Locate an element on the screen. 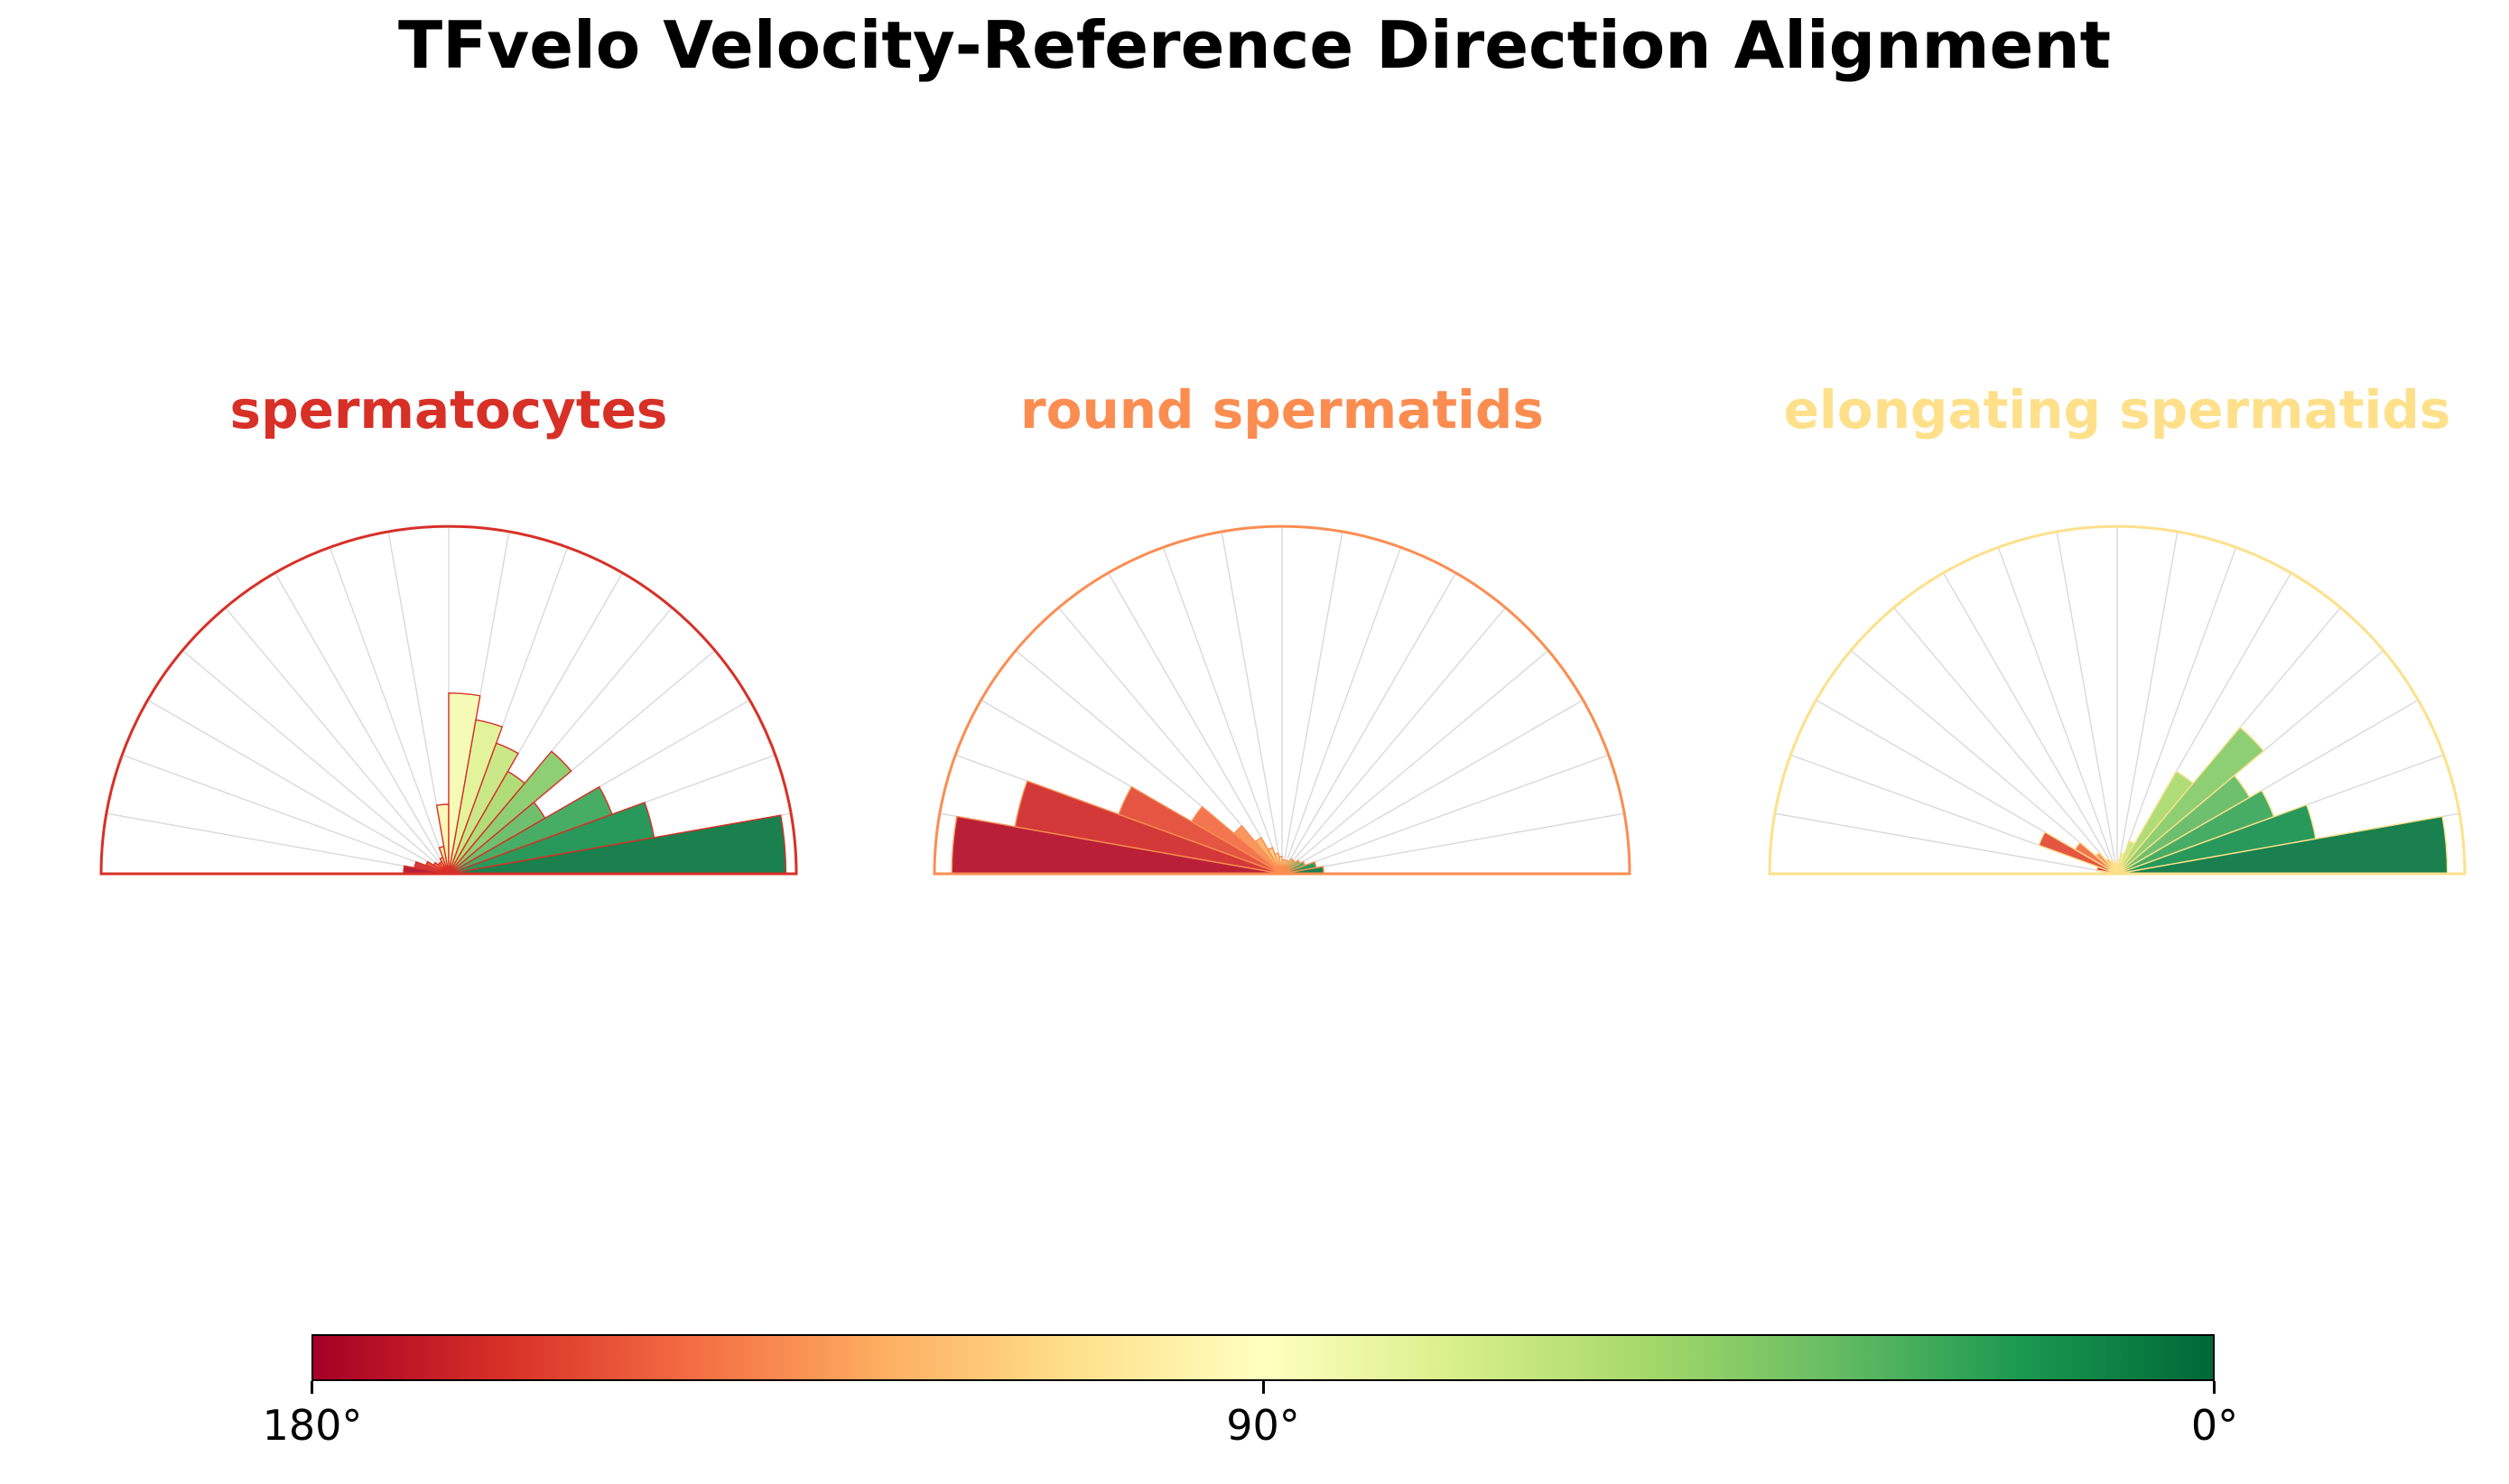  polar-histogram-spermatocytes is located at coordinates (448, 700).